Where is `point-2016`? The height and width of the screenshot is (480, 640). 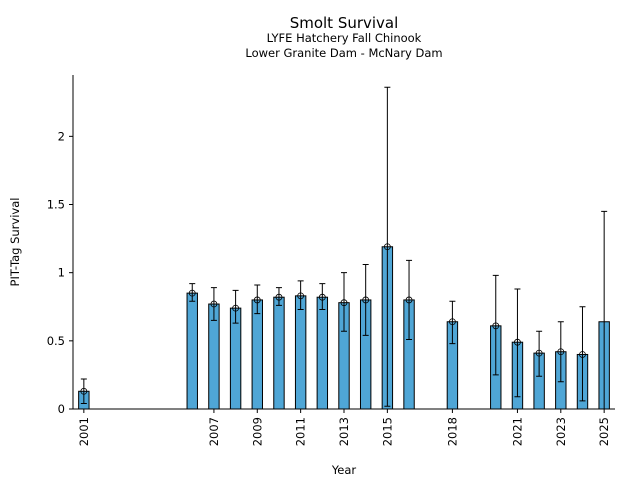
point-2016 is located at coordinates (409, 300).